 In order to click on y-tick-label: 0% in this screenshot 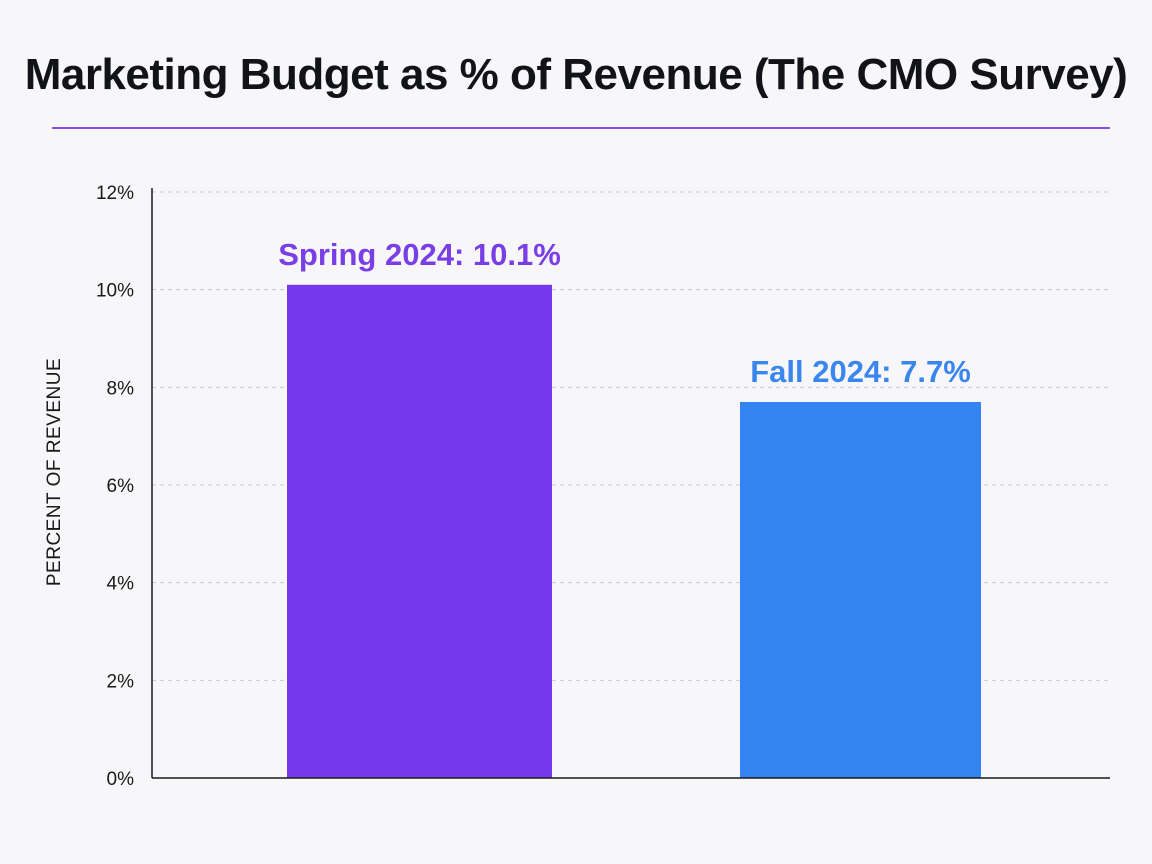, I will do `click(121, 779)`.